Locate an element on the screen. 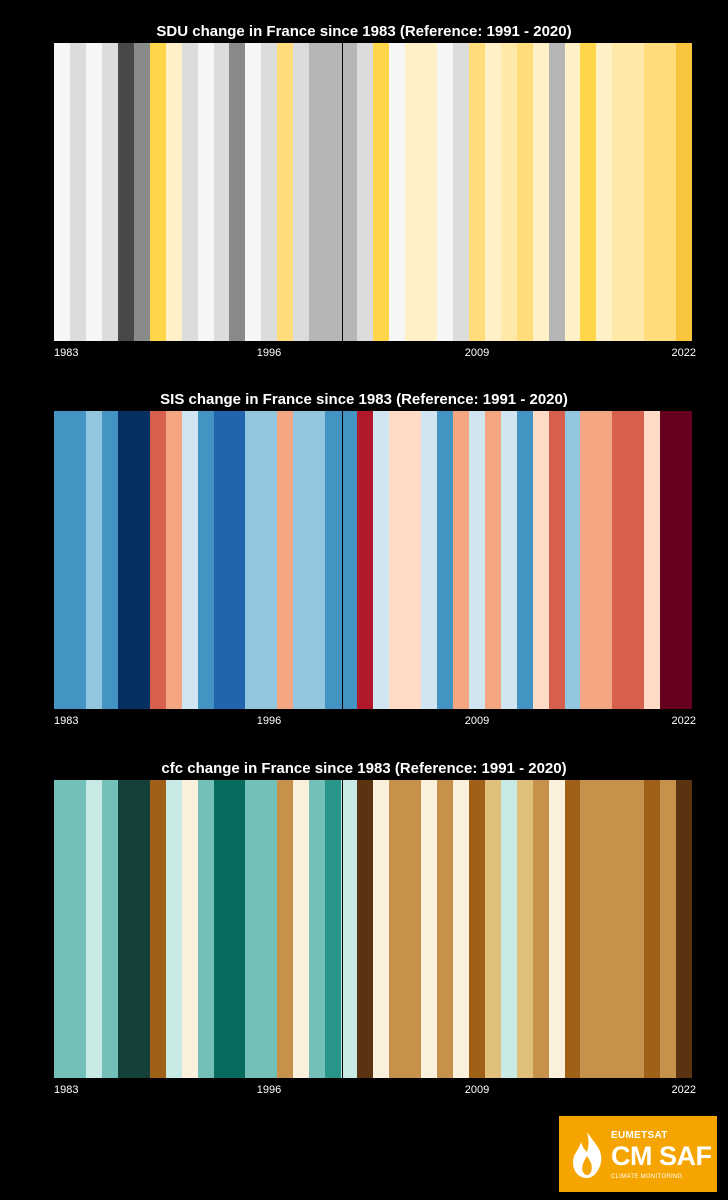 This screenshot has width=728, height=1200. logo-brand: CM SAF is located at coordinates (661, 1156).